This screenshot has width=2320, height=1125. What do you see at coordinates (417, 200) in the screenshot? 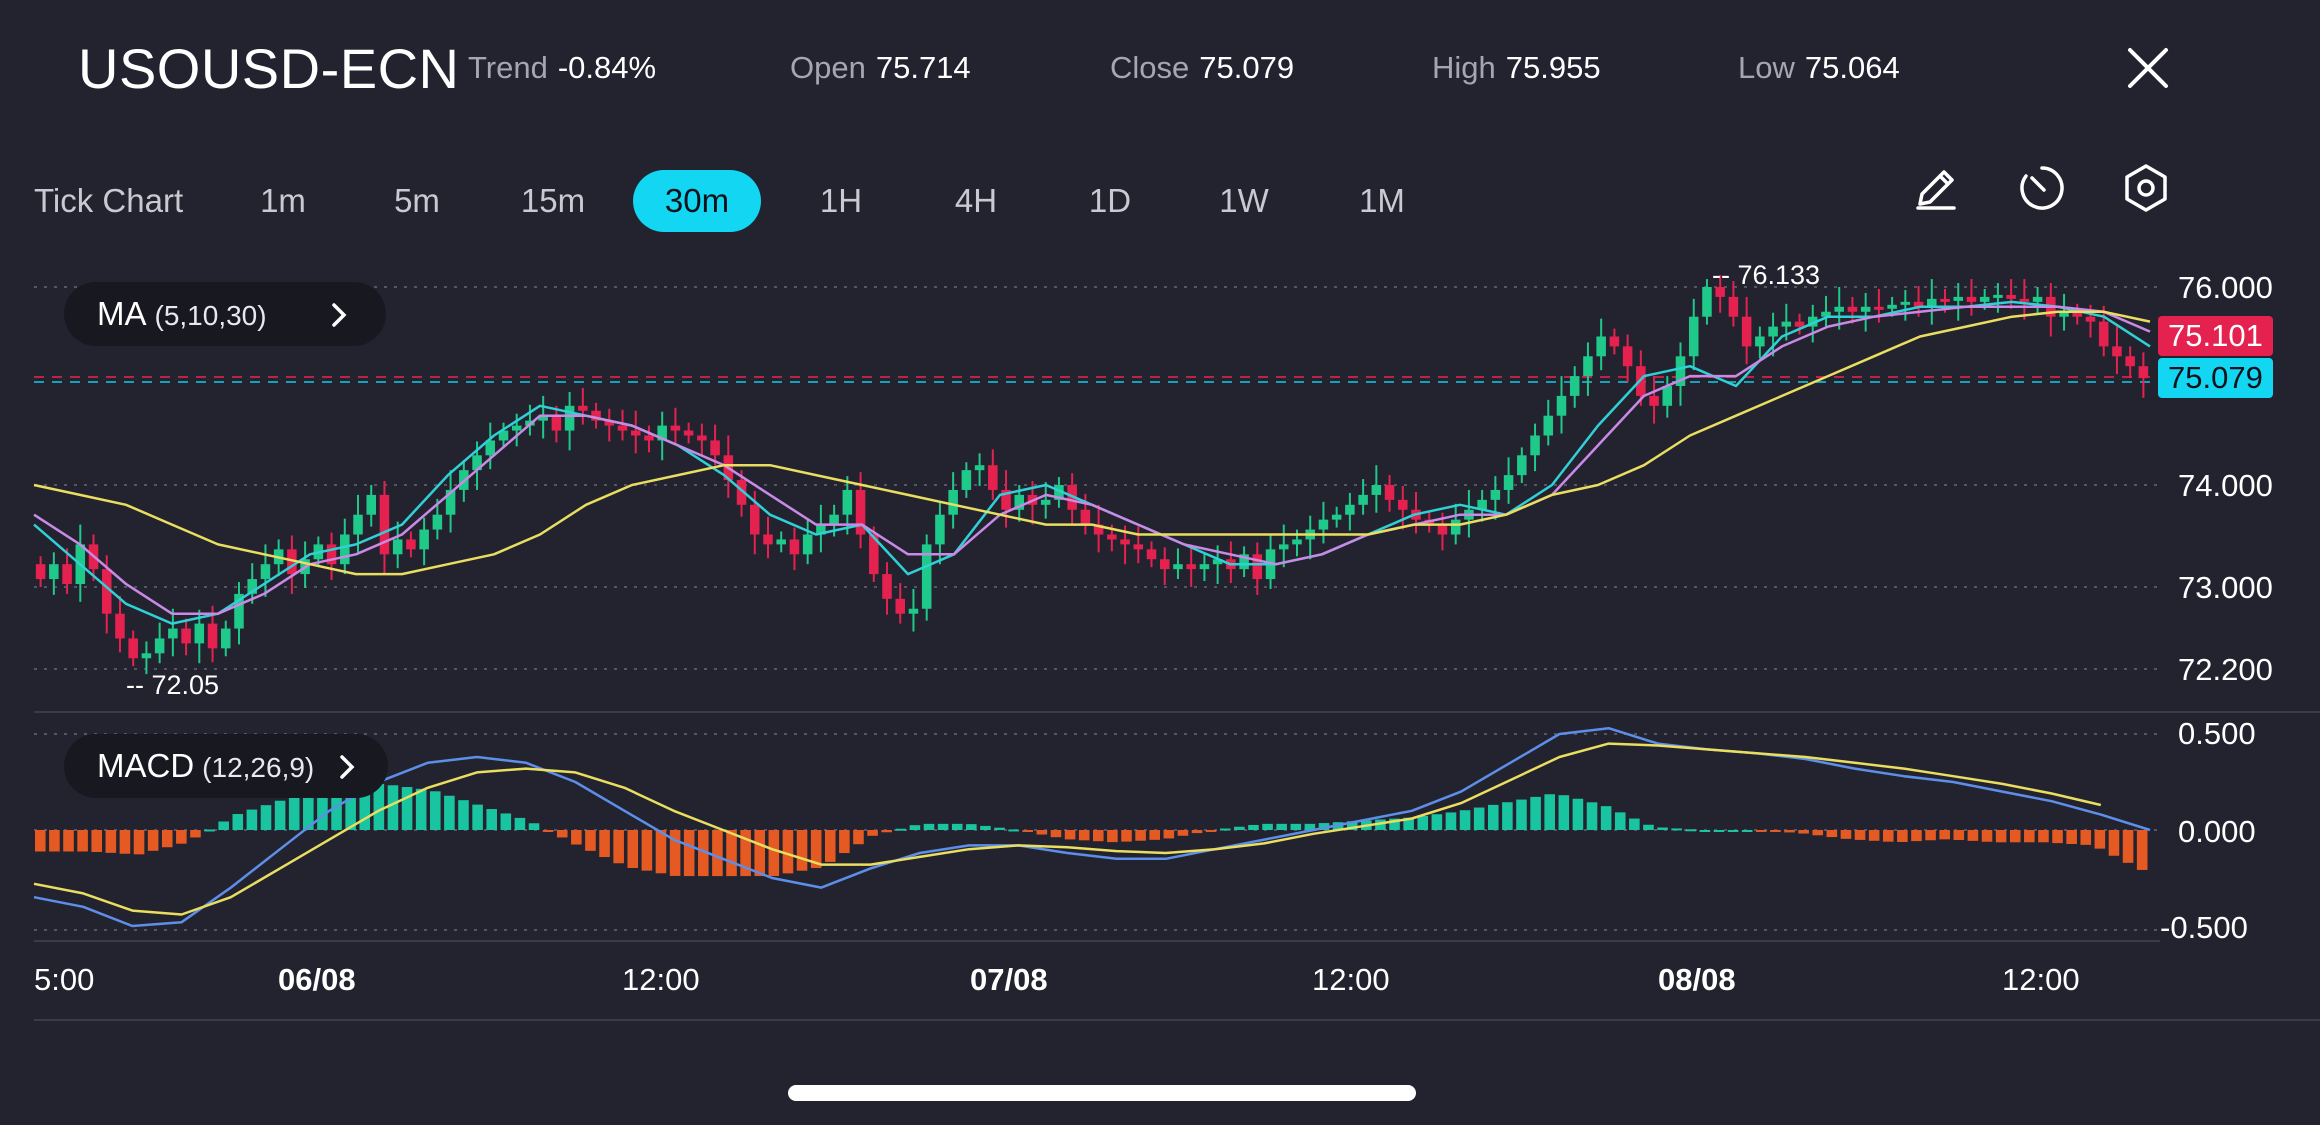
I see `tf-5m: 5m` at bounding box center [417, 200].